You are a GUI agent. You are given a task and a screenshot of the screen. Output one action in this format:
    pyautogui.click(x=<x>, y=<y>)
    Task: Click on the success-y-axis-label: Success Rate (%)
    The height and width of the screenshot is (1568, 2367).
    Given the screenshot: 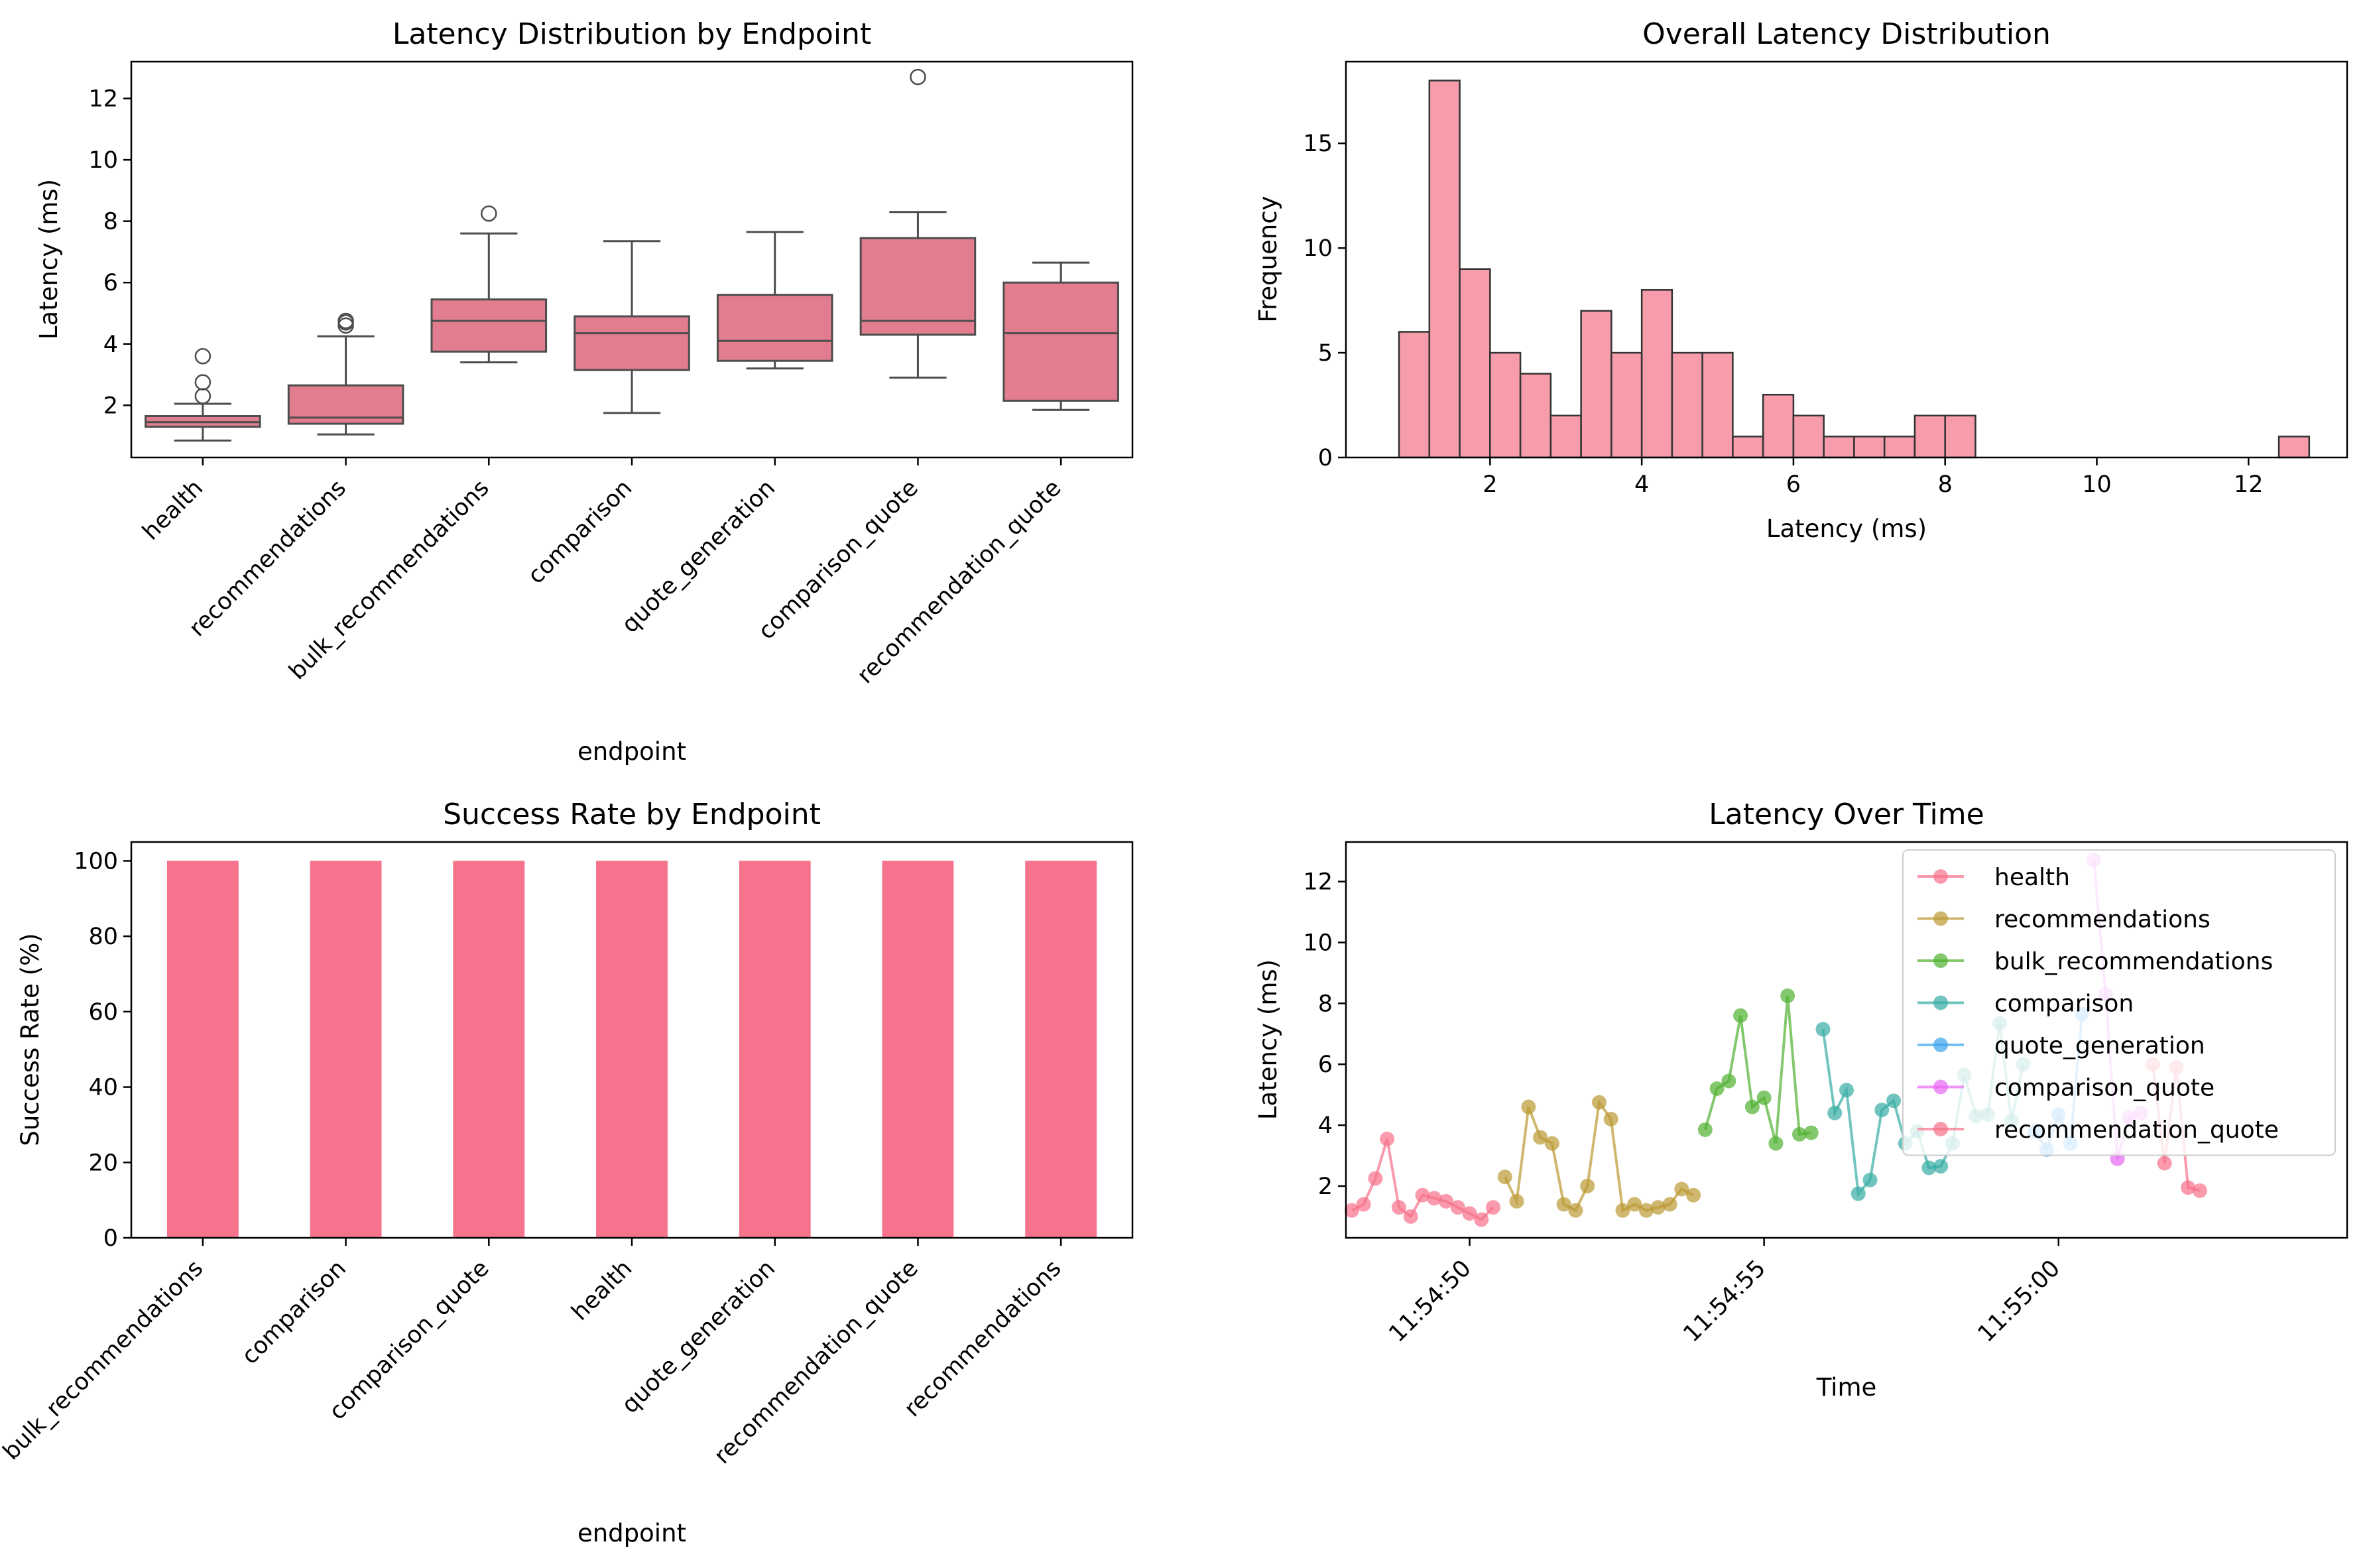 What is the action you would take?
    pyautogui.click(x=30, y=1039)
    